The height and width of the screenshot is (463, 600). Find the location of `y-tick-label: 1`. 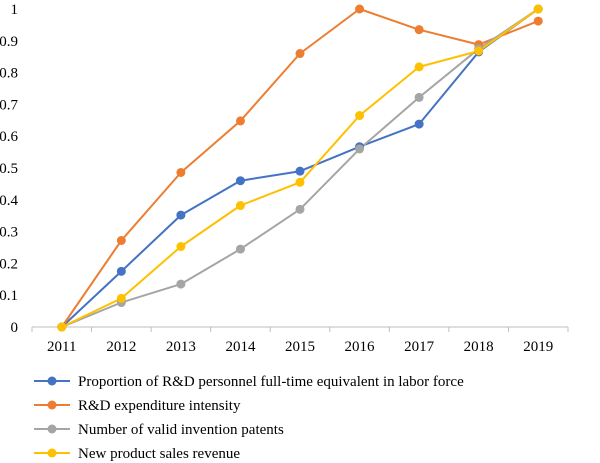

y-tick-label: 1 is located at coordinates (15, 10).